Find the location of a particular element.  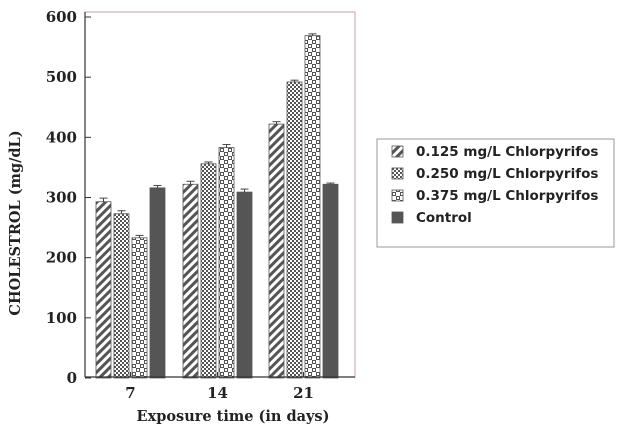

y-tick-label: 200 is located at coordinates (61, 258).